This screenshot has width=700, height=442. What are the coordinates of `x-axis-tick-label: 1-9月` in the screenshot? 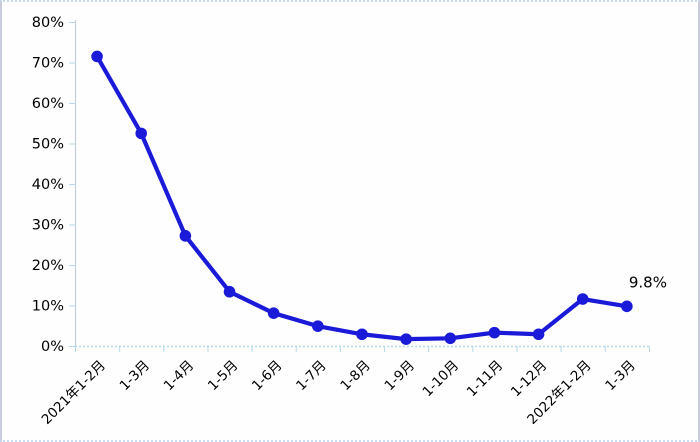 It's located at (399, 376).